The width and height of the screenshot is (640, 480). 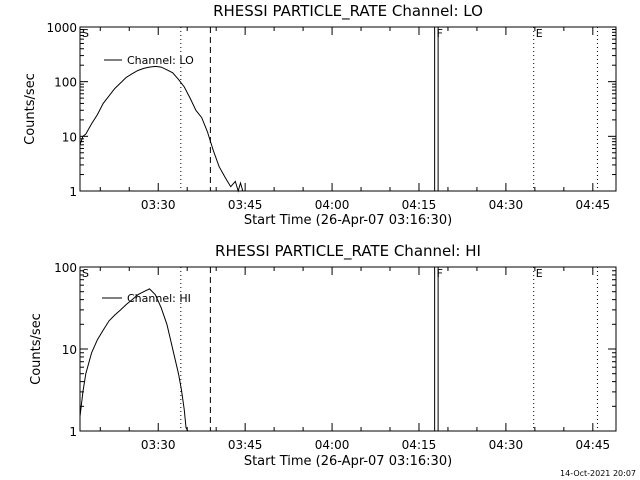 I want to click on chart-title: RHESSI PARTICLE_RATE Channel: HI, so click(x=348, y=251).